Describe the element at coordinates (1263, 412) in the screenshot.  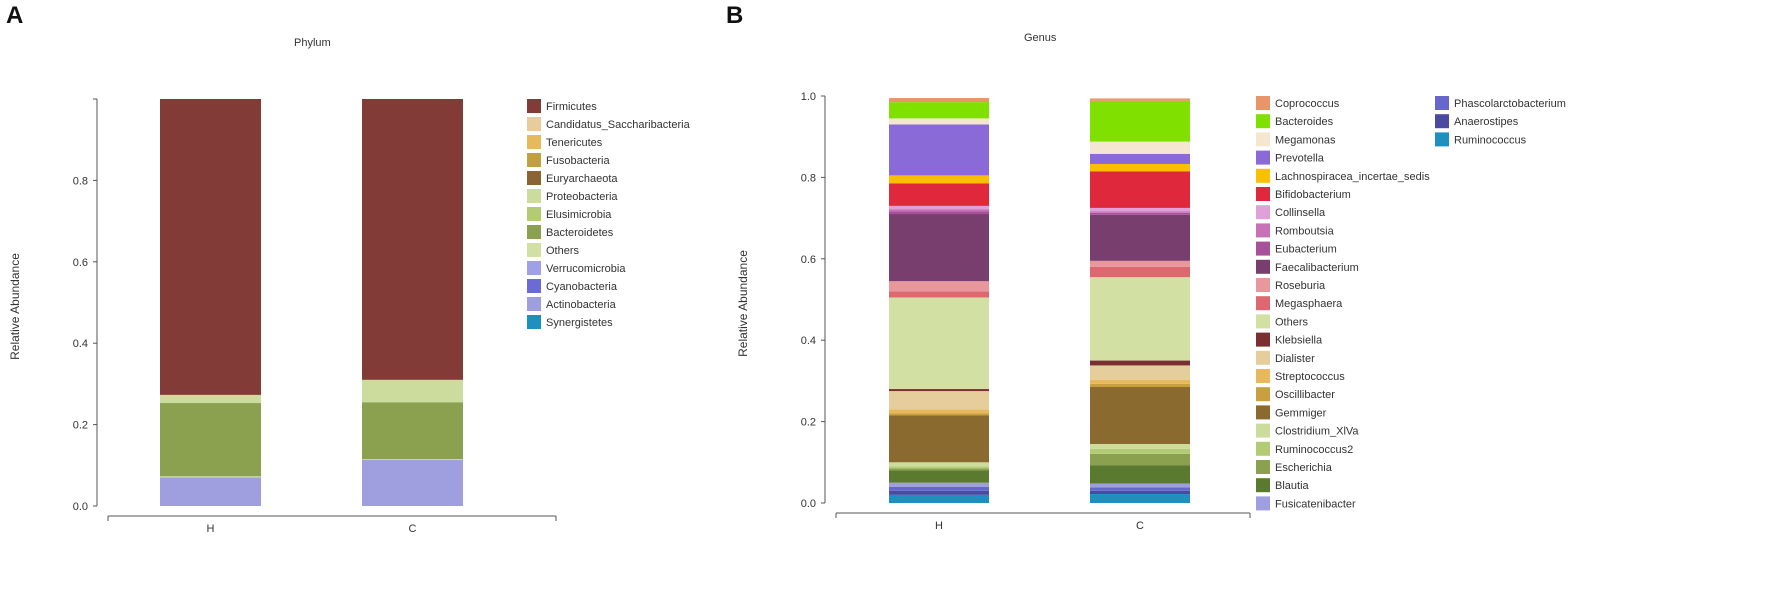
I see `legend-swatch-gemmiger` at that location.